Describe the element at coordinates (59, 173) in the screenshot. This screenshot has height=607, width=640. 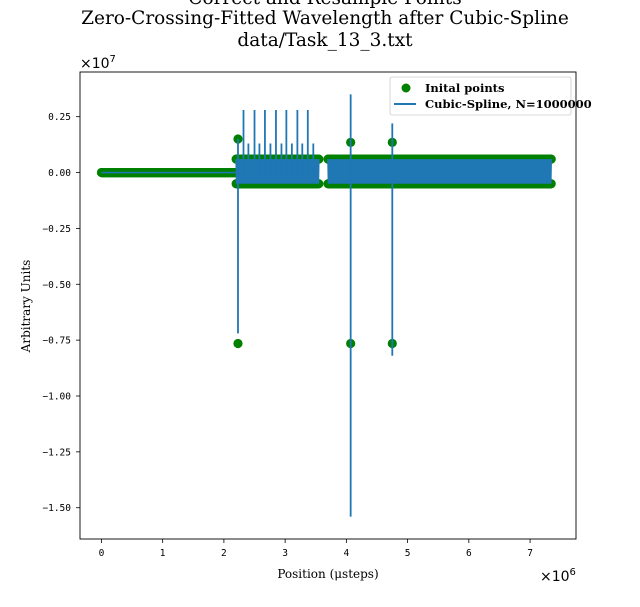
I see `y-tick-label: 0.00` at that location.